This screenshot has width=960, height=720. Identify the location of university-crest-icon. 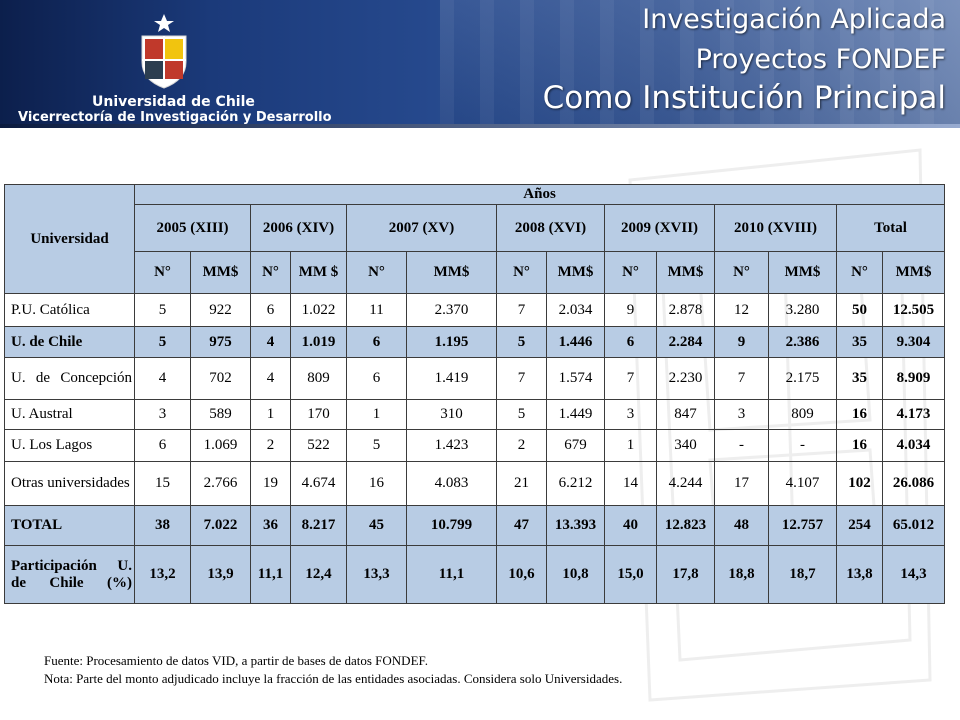
(164, 51).